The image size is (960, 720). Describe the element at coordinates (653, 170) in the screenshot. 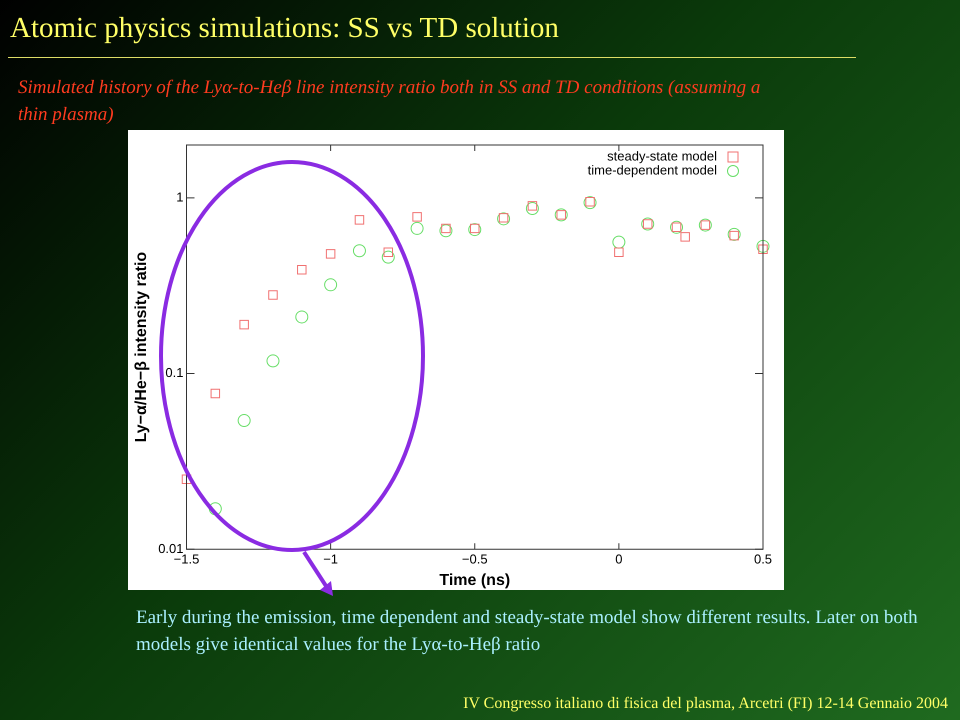

I see `legend-label: time-dependent model` at that location.